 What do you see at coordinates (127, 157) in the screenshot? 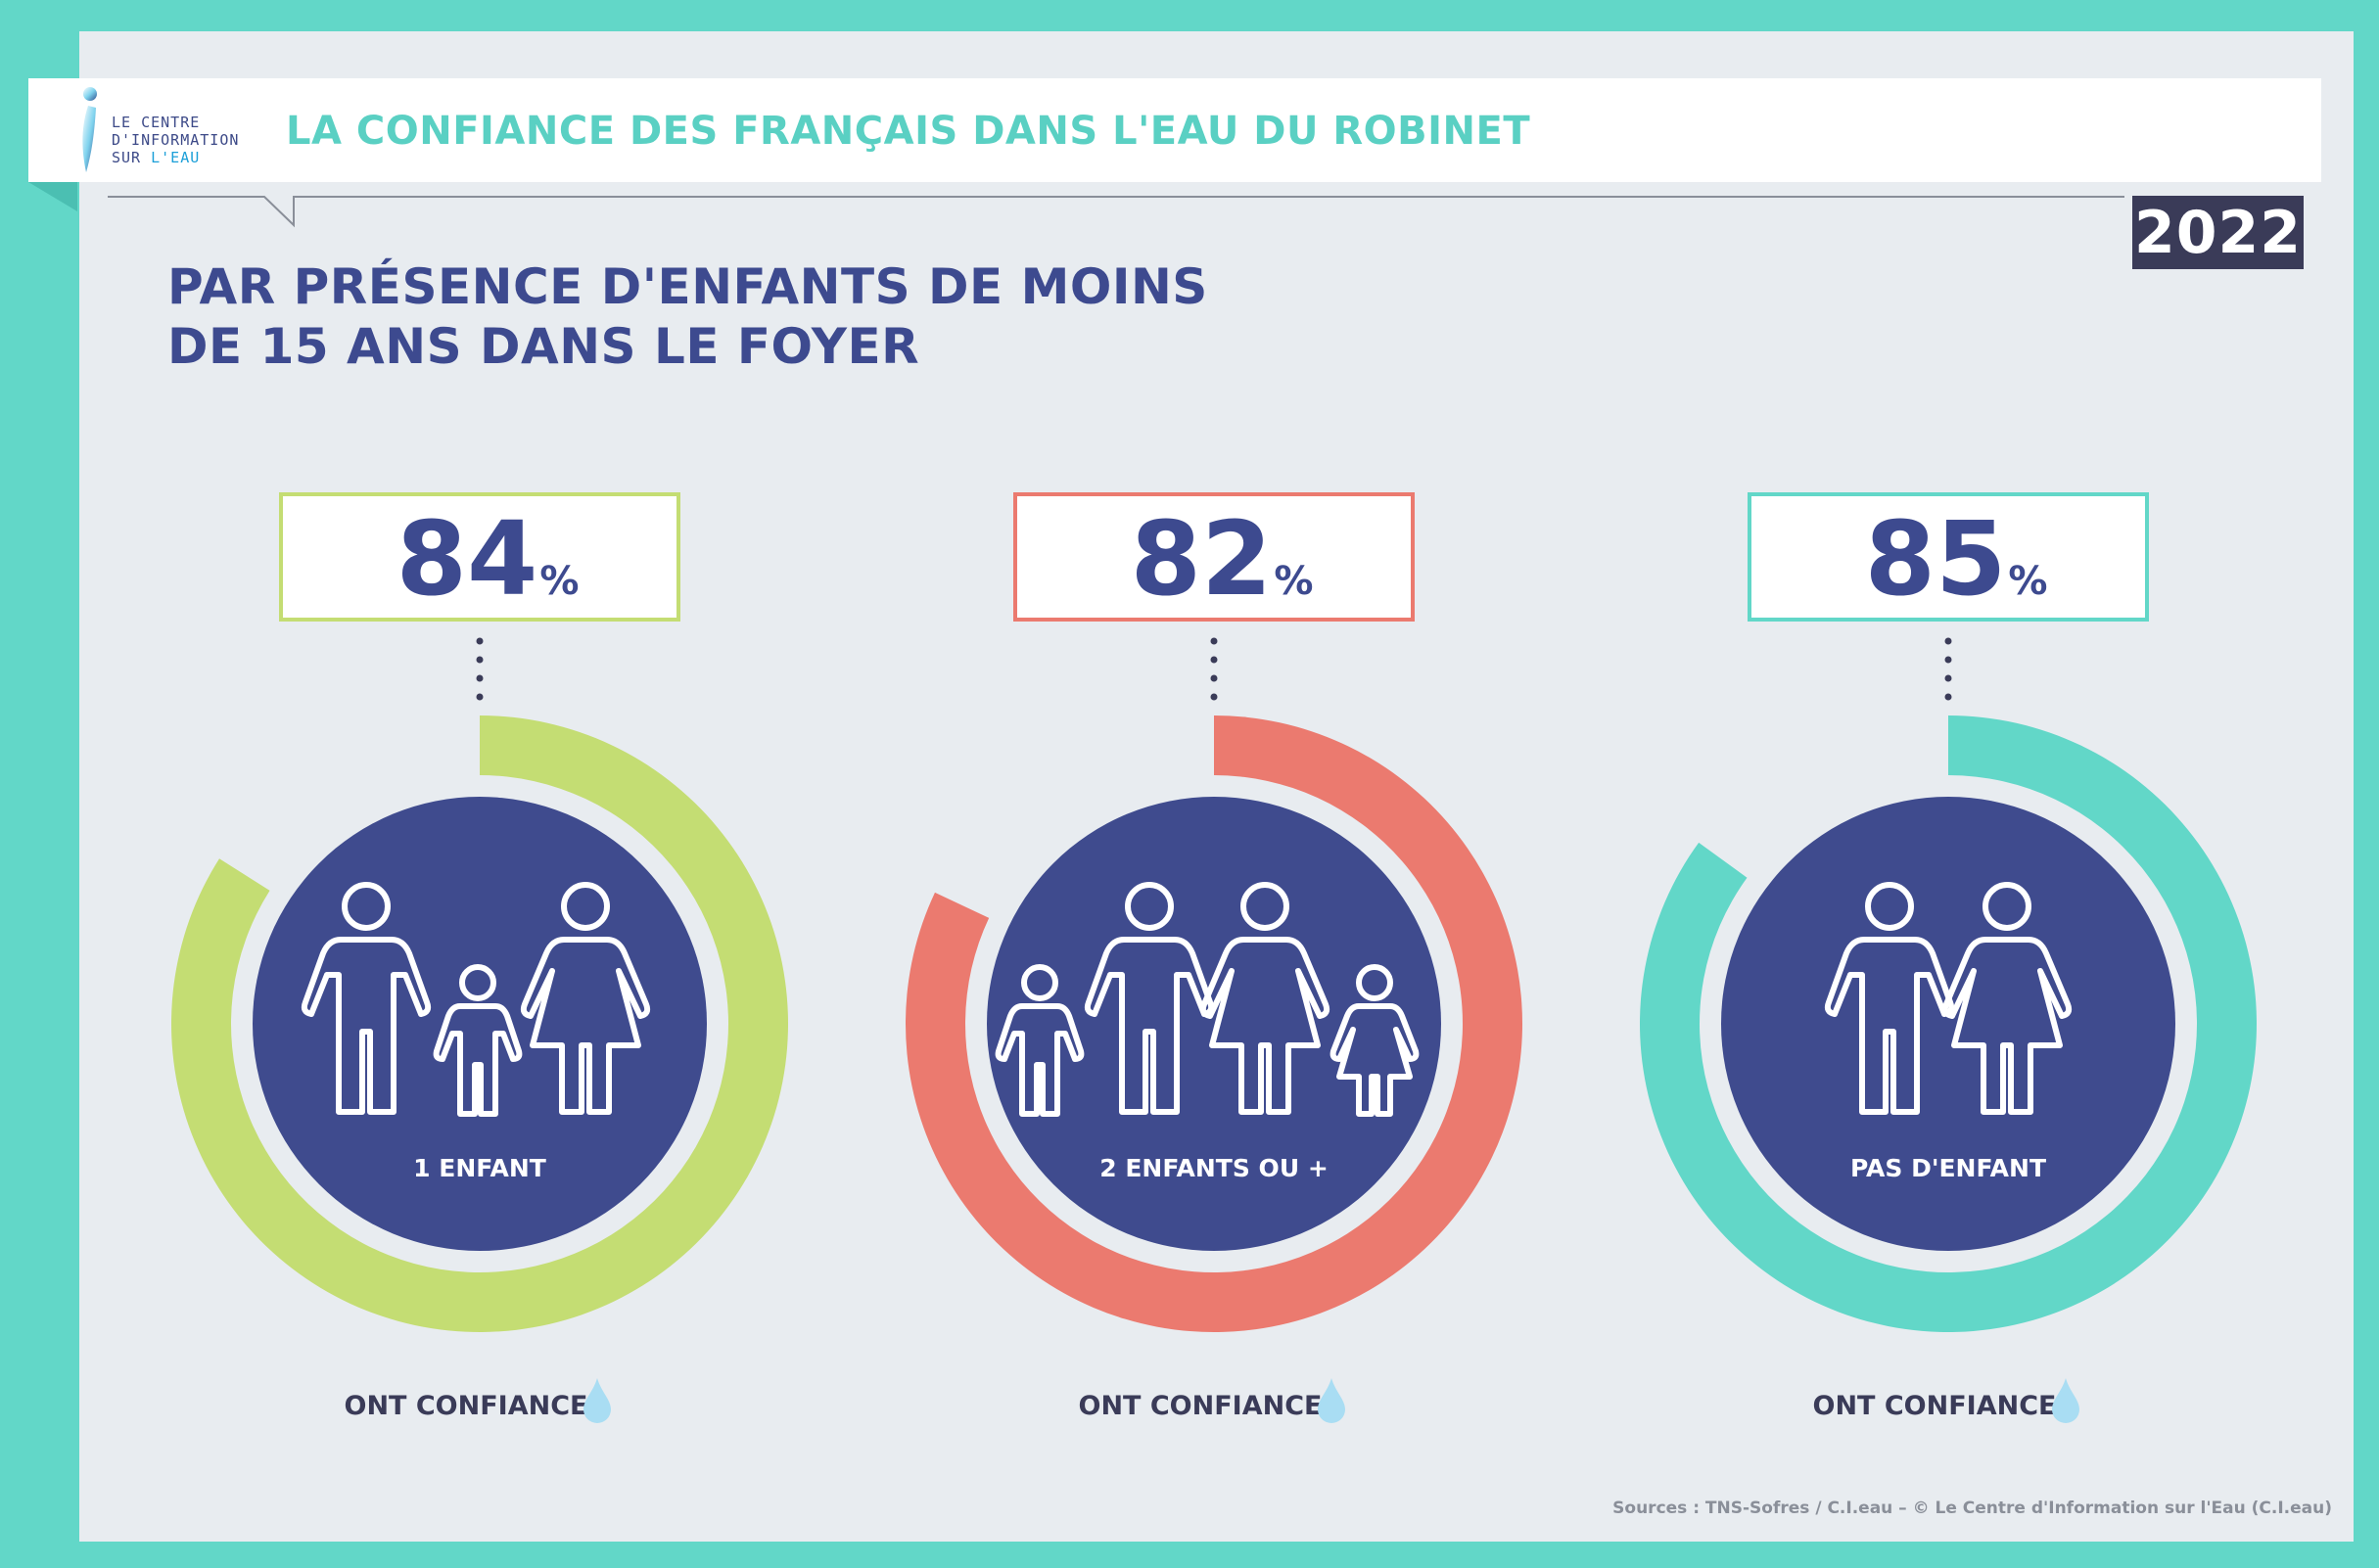
I see `logo-text-sur: SUR` at bounding box center [127, 157].